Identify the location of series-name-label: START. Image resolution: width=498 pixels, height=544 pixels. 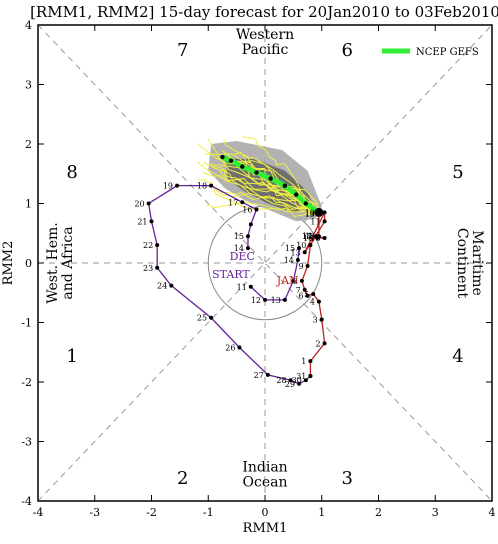
(231, 274).